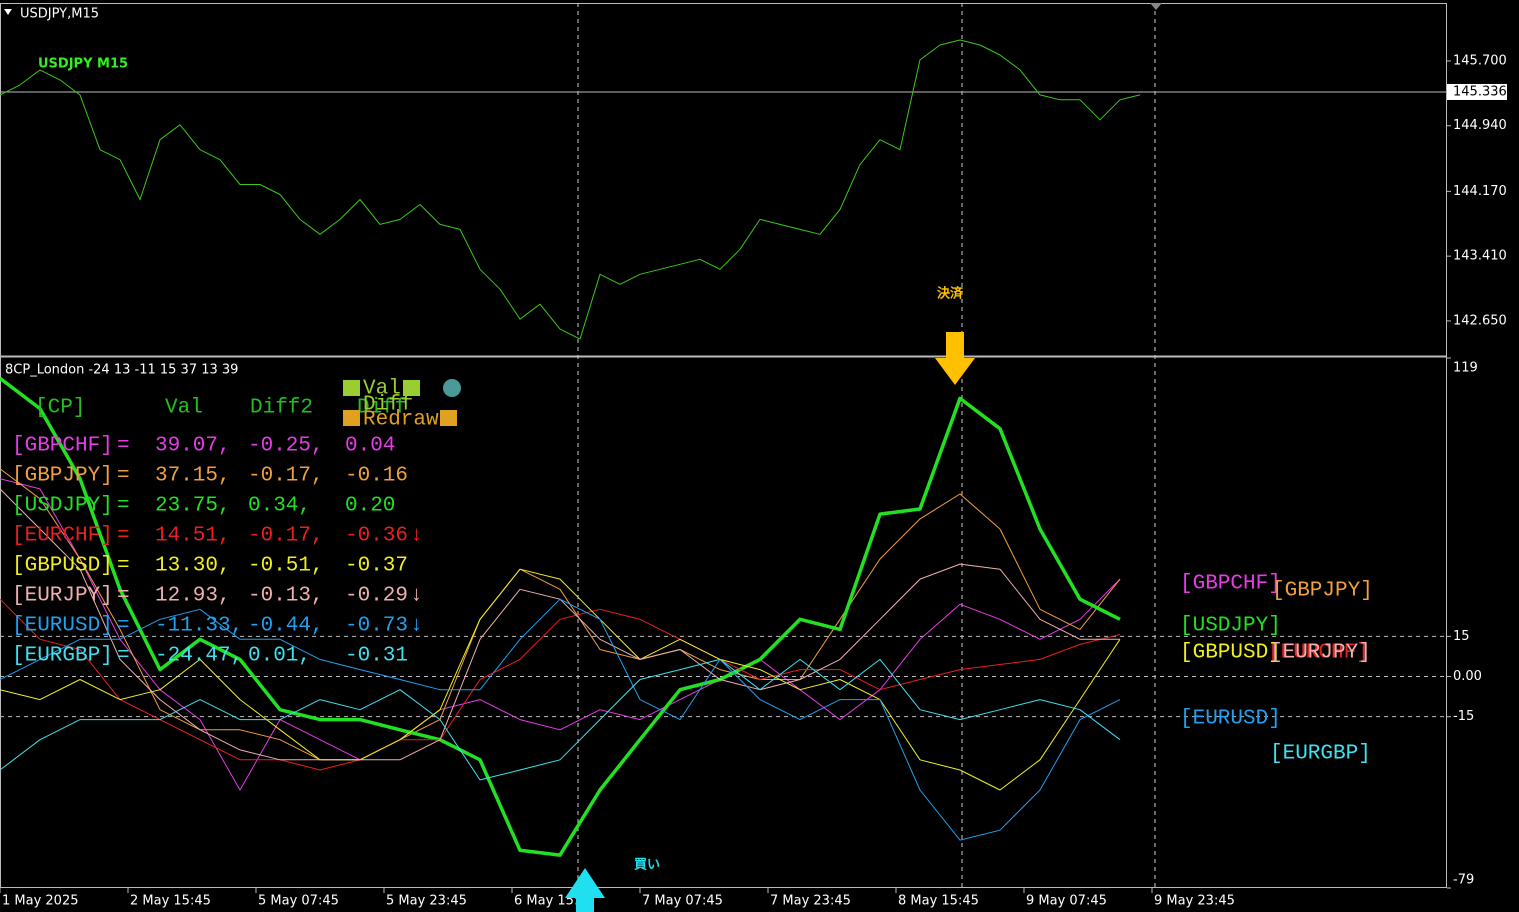 The height and width of the screenshot is (912, 1519). What do you see at coordinates (193, 536) in the screenshot?
I see `table-cell: 14.51,` at bounding box center [193, 536].